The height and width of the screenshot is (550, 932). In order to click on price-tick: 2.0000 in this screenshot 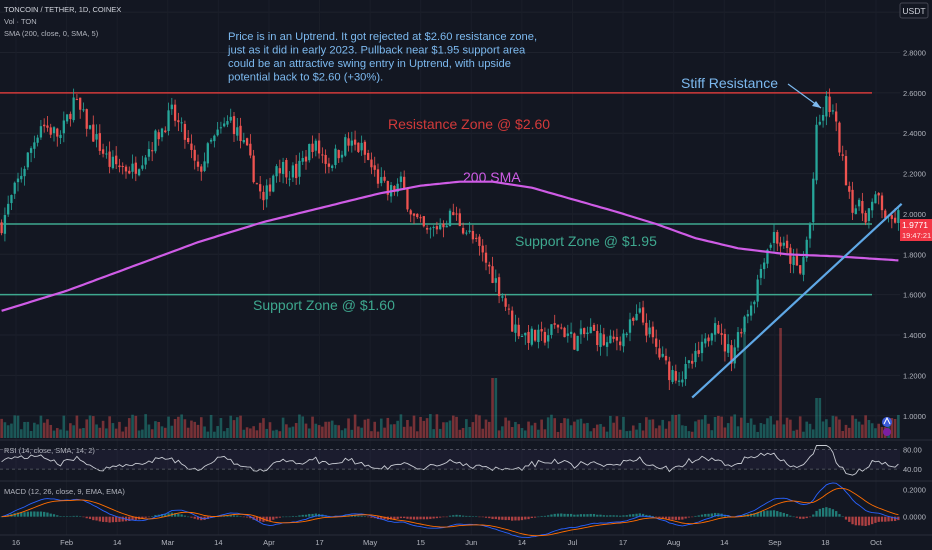, I will do `click(914, 214)`.